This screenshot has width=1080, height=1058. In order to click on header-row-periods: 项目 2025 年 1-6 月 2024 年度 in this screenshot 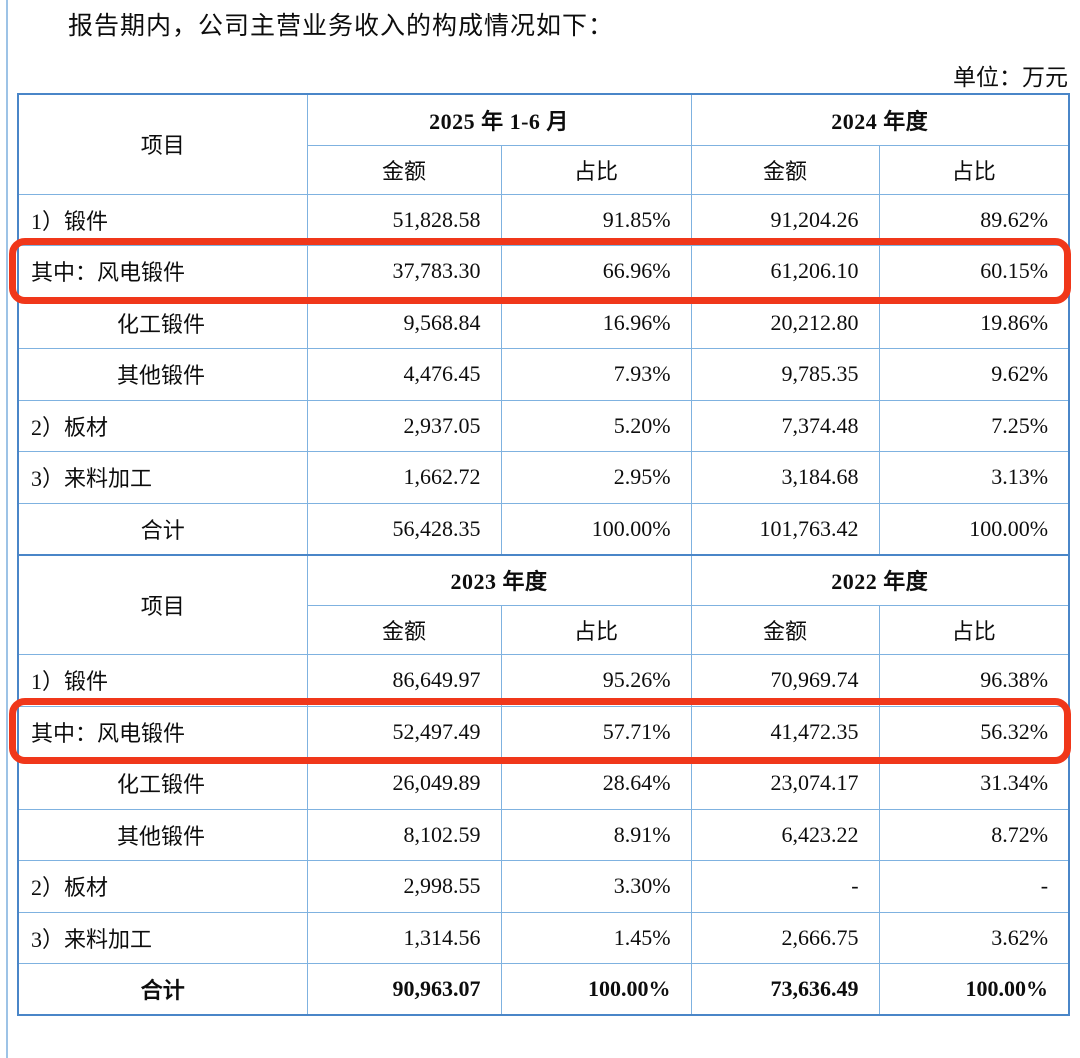, I will do `click(543, 144)`.